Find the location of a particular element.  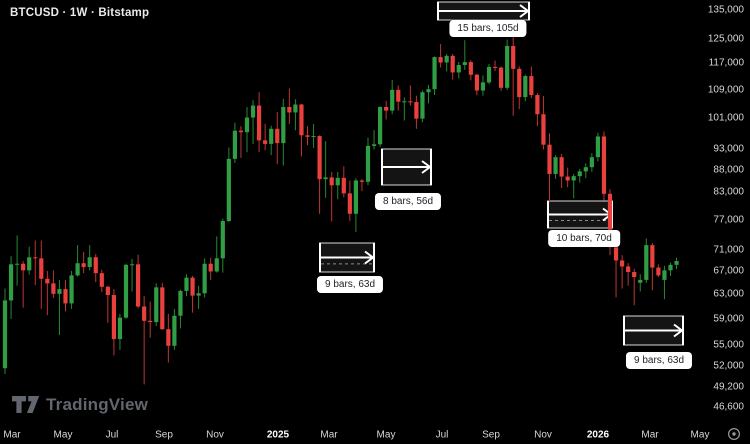

price-axis-label: 71,000 is located at coordinates (728, 250).